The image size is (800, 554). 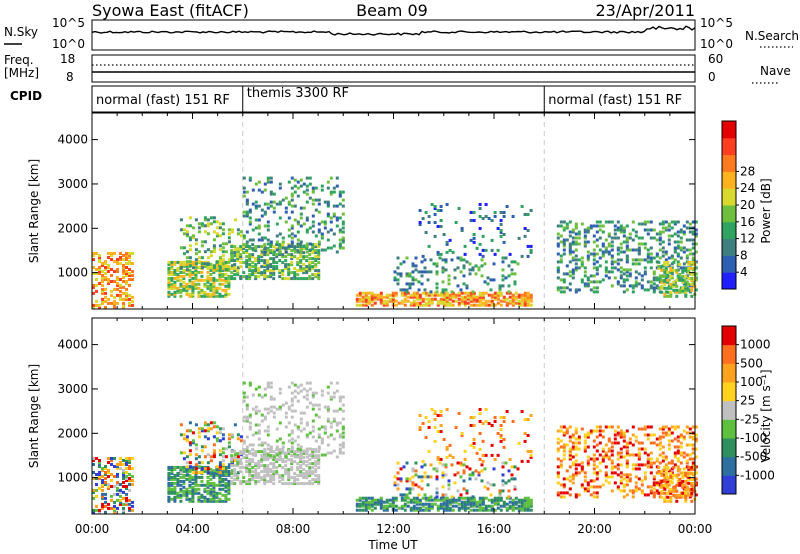 I want to click on colorbar-swatch, so click(x=729, y=230).